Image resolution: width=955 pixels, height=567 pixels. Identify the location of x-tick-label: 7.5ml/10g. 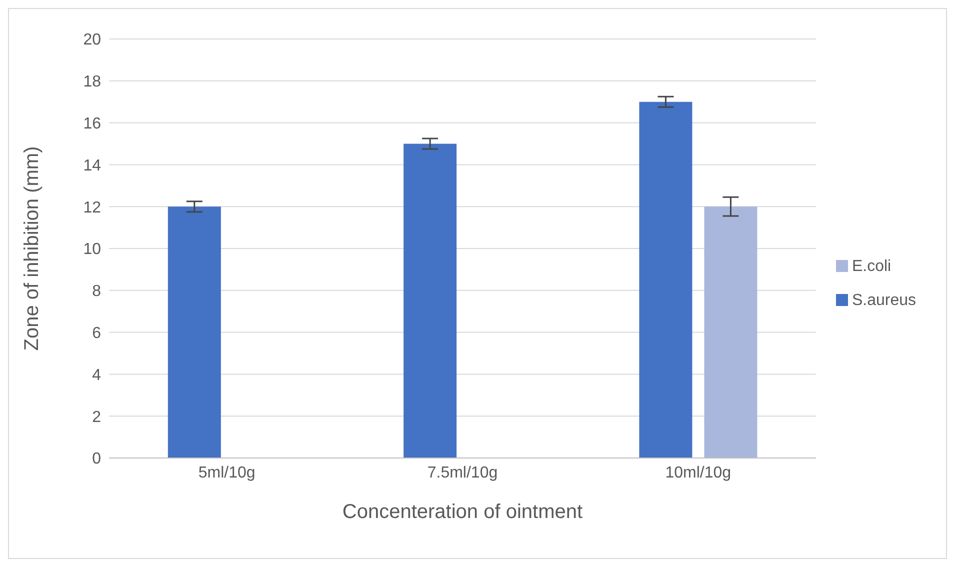
(462, 473).